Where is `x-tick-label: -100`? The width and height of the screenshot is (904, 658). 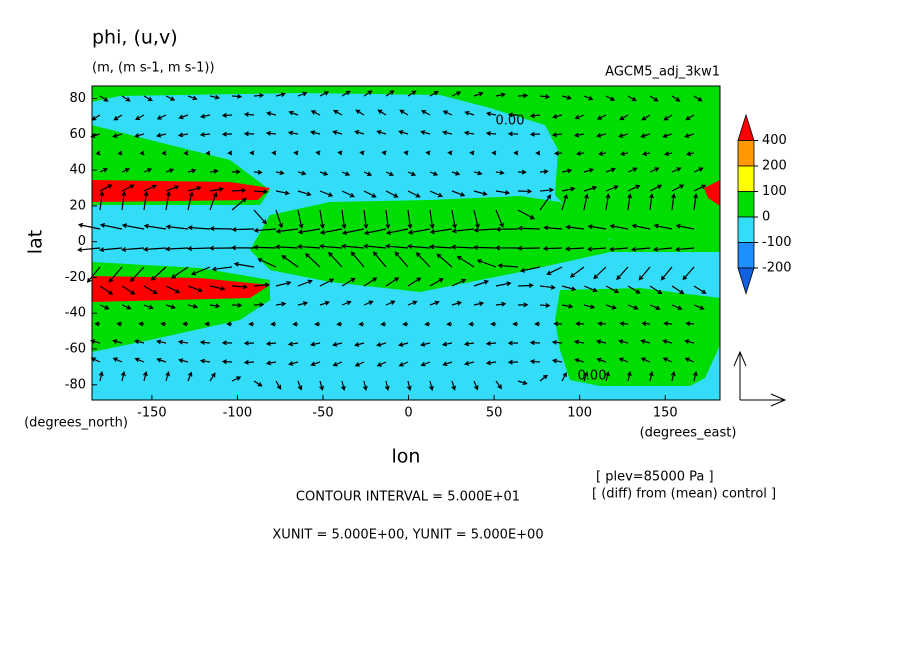
x-tick-label: -100 is located at coordinates (238, 413).